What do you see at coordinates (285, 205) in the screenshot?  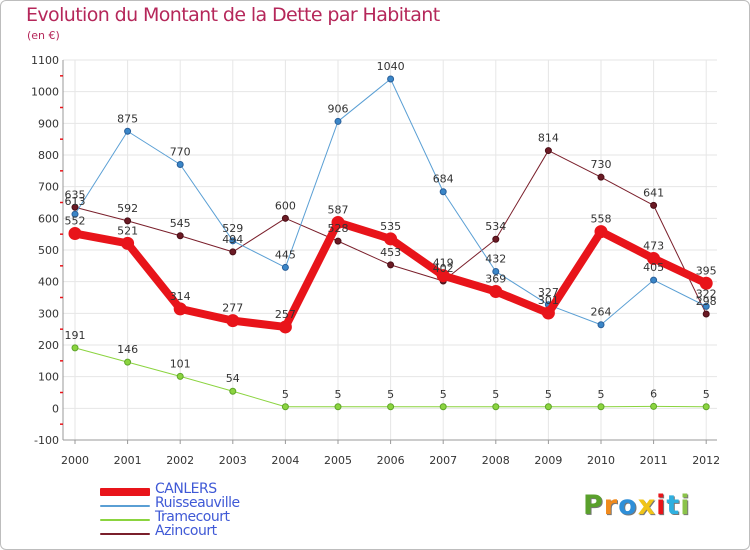 I see `data-label-azincourt: 600` at bounding box center [285, 205].